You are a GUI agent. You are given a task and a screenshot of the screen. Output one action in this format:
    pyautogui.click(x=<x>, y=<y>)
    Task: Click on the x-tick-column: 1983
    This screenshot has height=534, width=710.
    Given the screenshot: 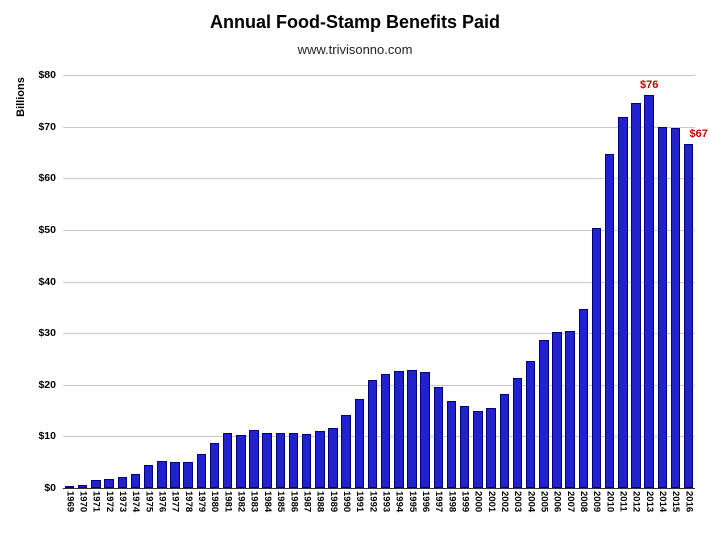 What is the action you would take?
    pyautogui.click(x=253, y=512)
    